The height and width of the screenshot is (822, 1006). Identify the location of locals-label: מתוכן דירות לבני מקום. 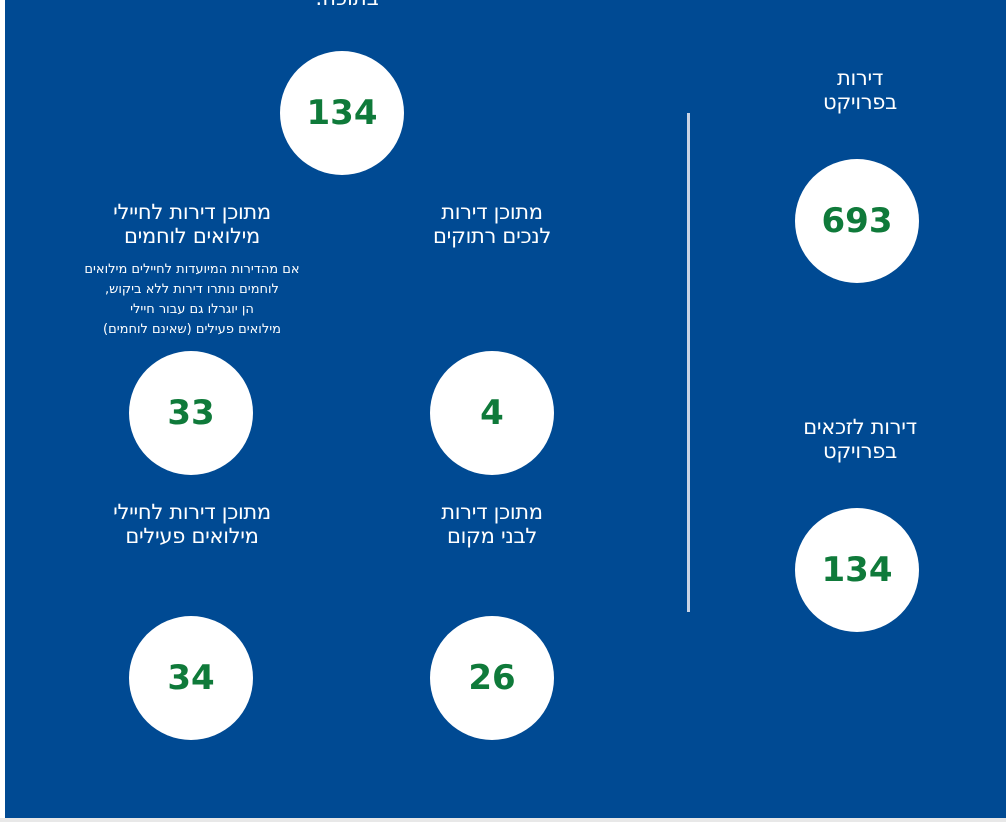
(492, 524).